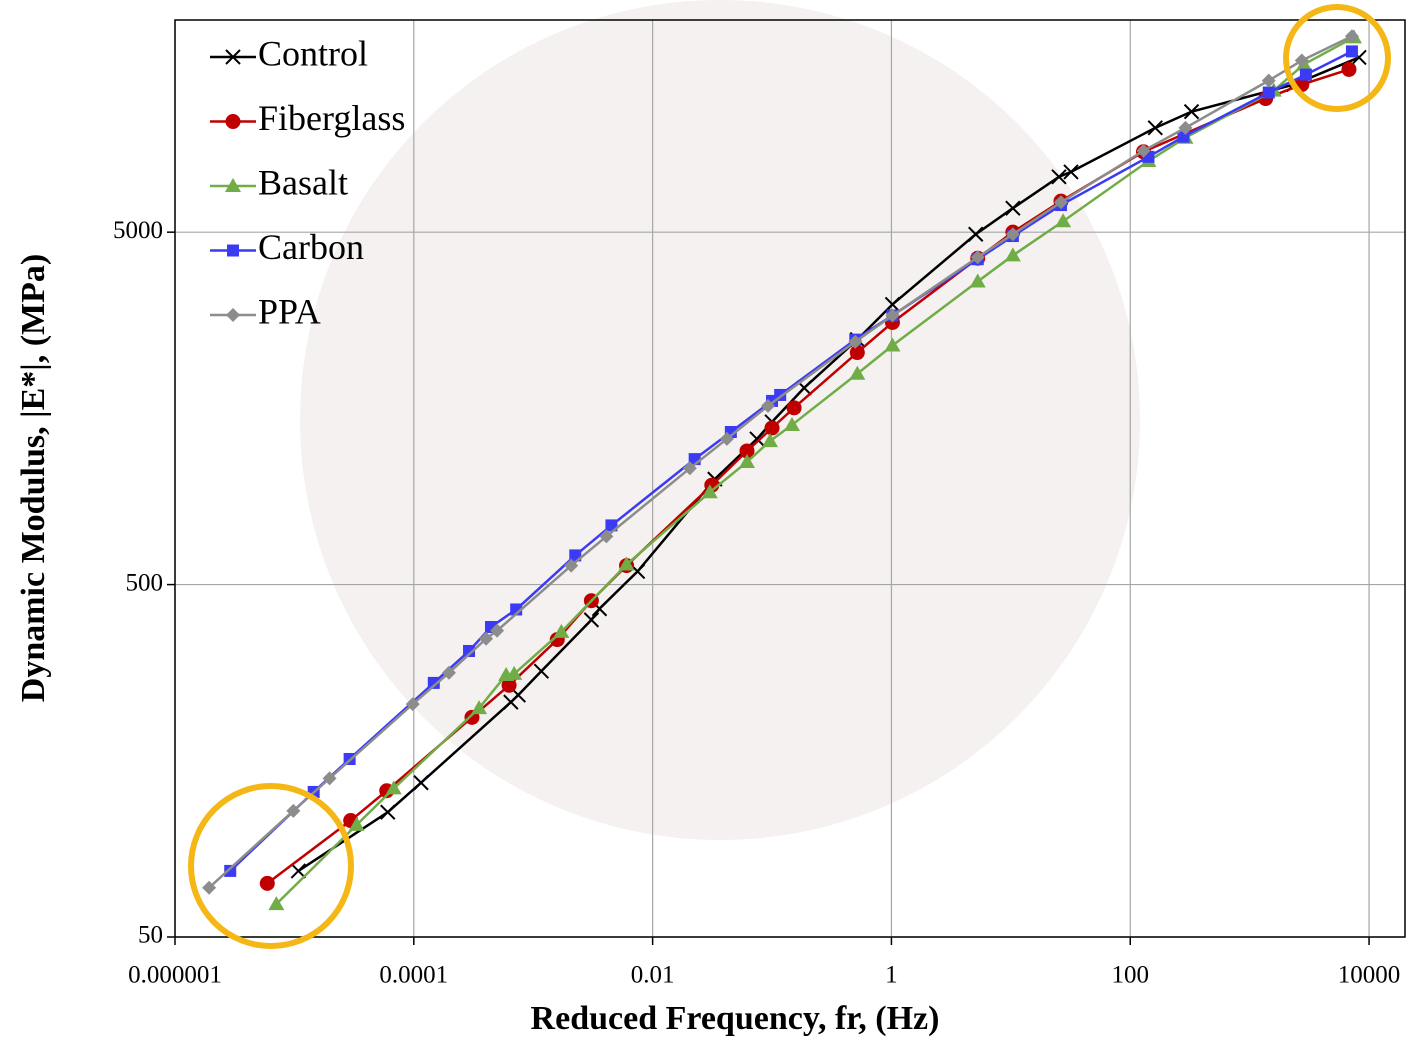 The width and height of the screenshot is (1417, 1044). Describe the element at coordinates (735, 1018) in the screenshot. I see `x-axis-title: Reduced Frequency, fr, (Hz)` at that location.